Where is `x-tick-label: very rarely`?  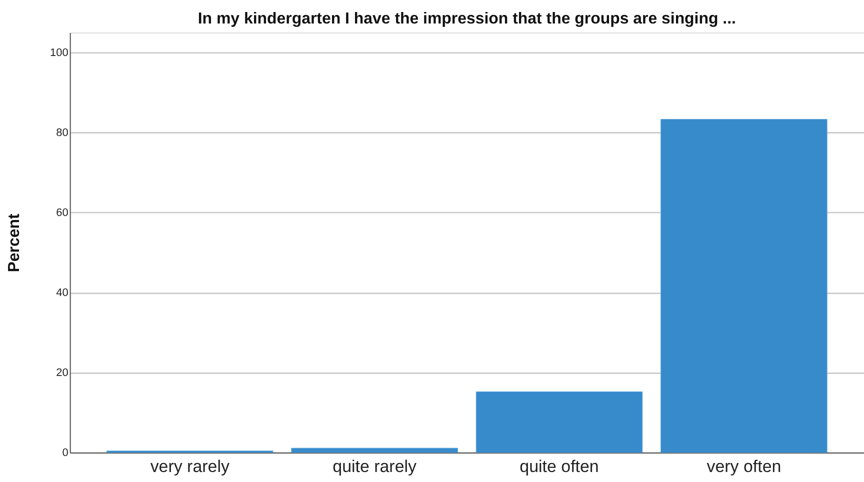
x-tick-label: very rarely is located at coordinates (190, 466).